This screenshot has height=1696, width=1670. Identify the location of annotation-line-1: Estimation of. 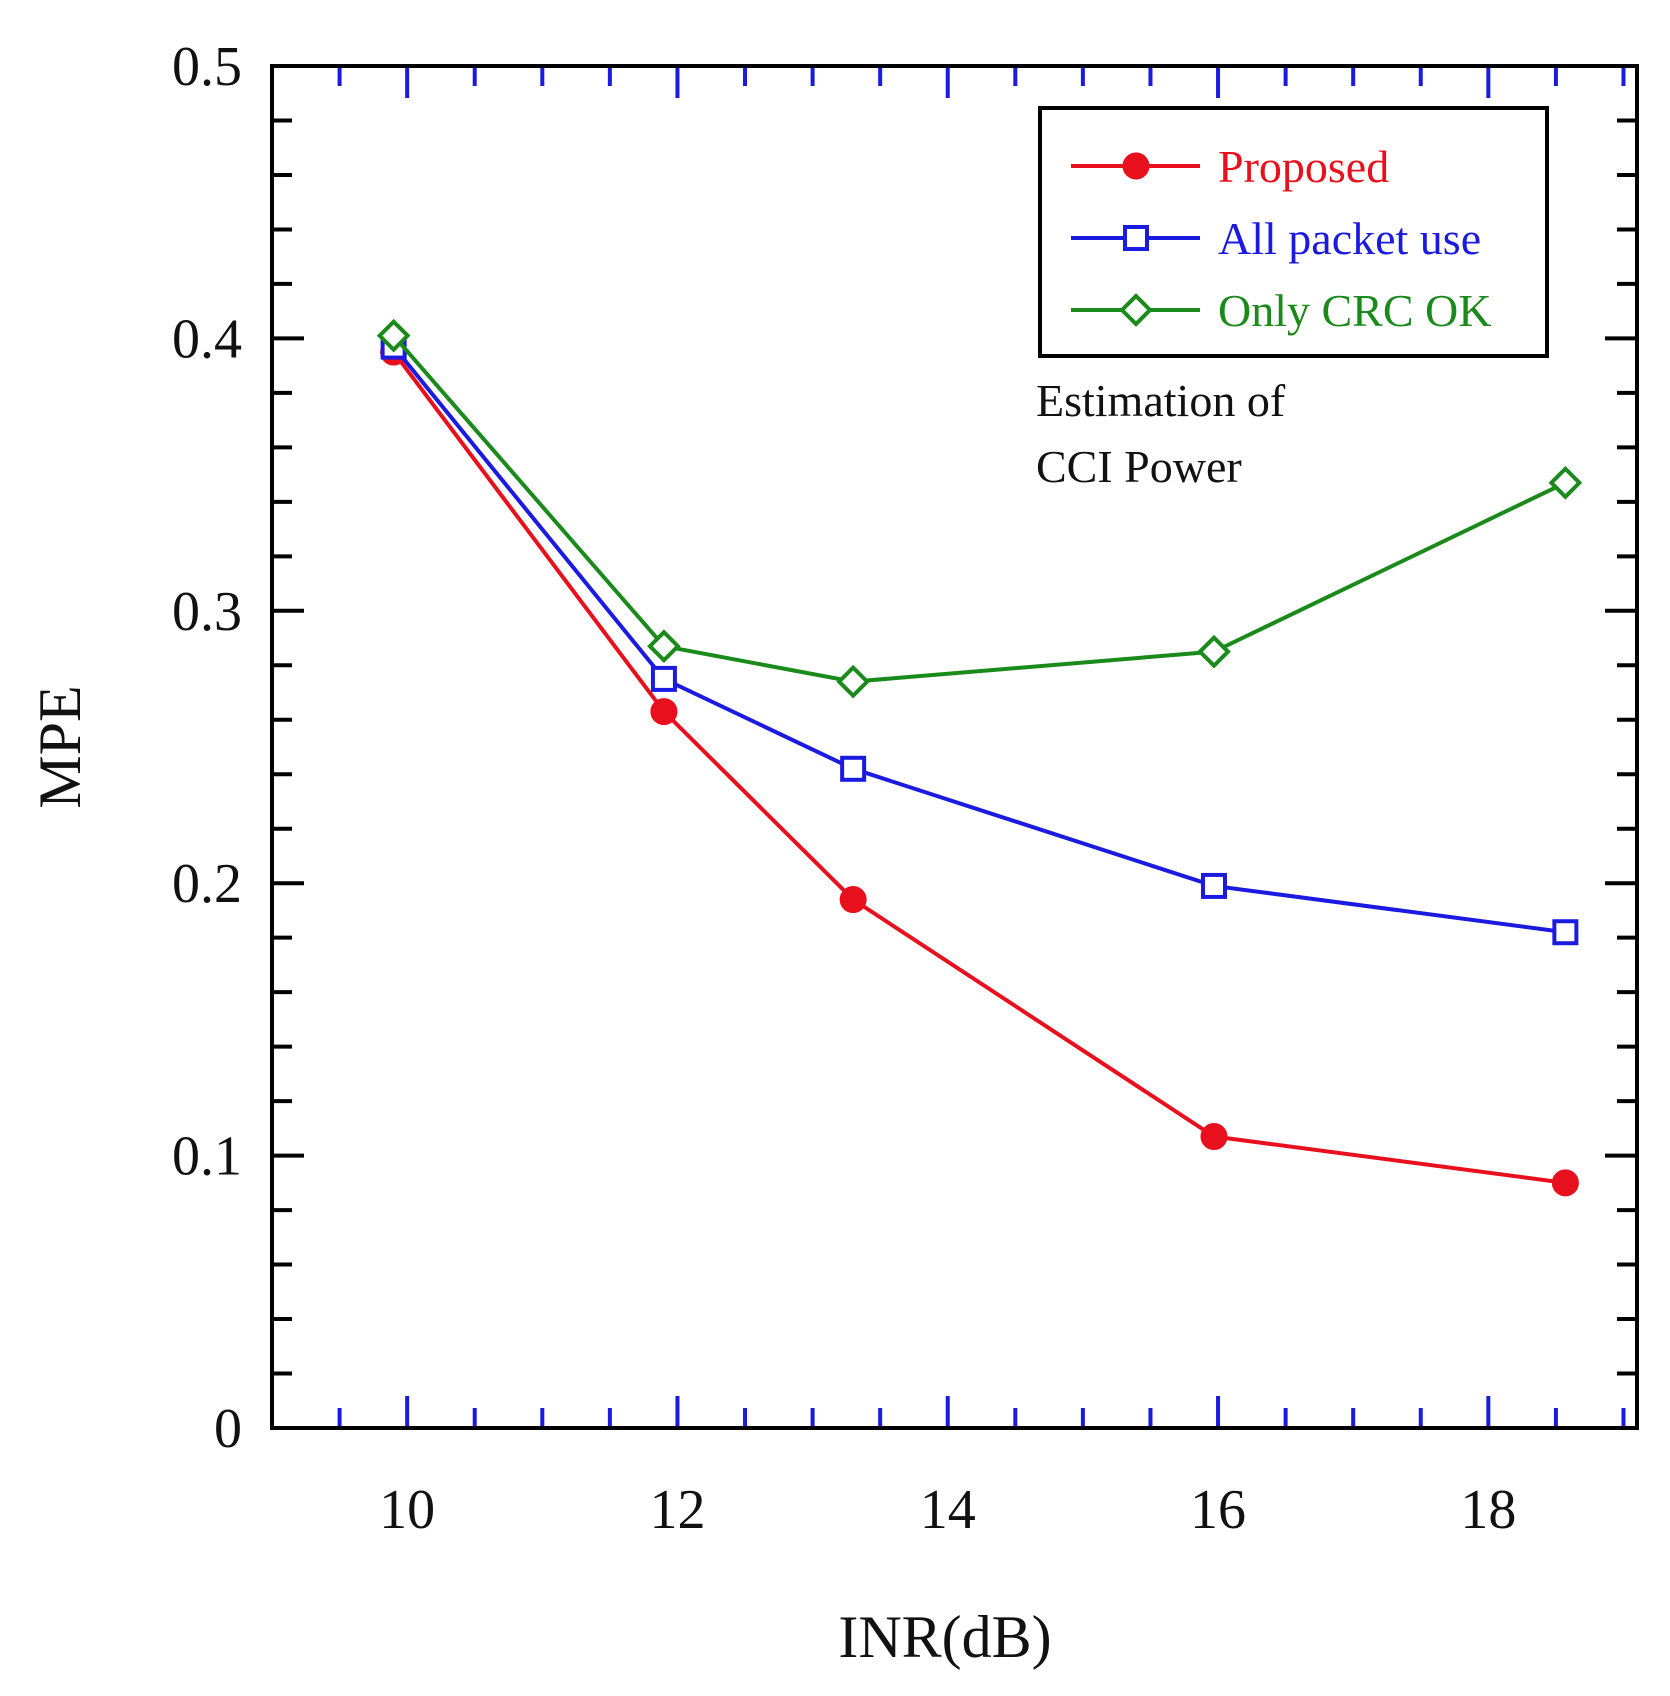
(1161, 400).